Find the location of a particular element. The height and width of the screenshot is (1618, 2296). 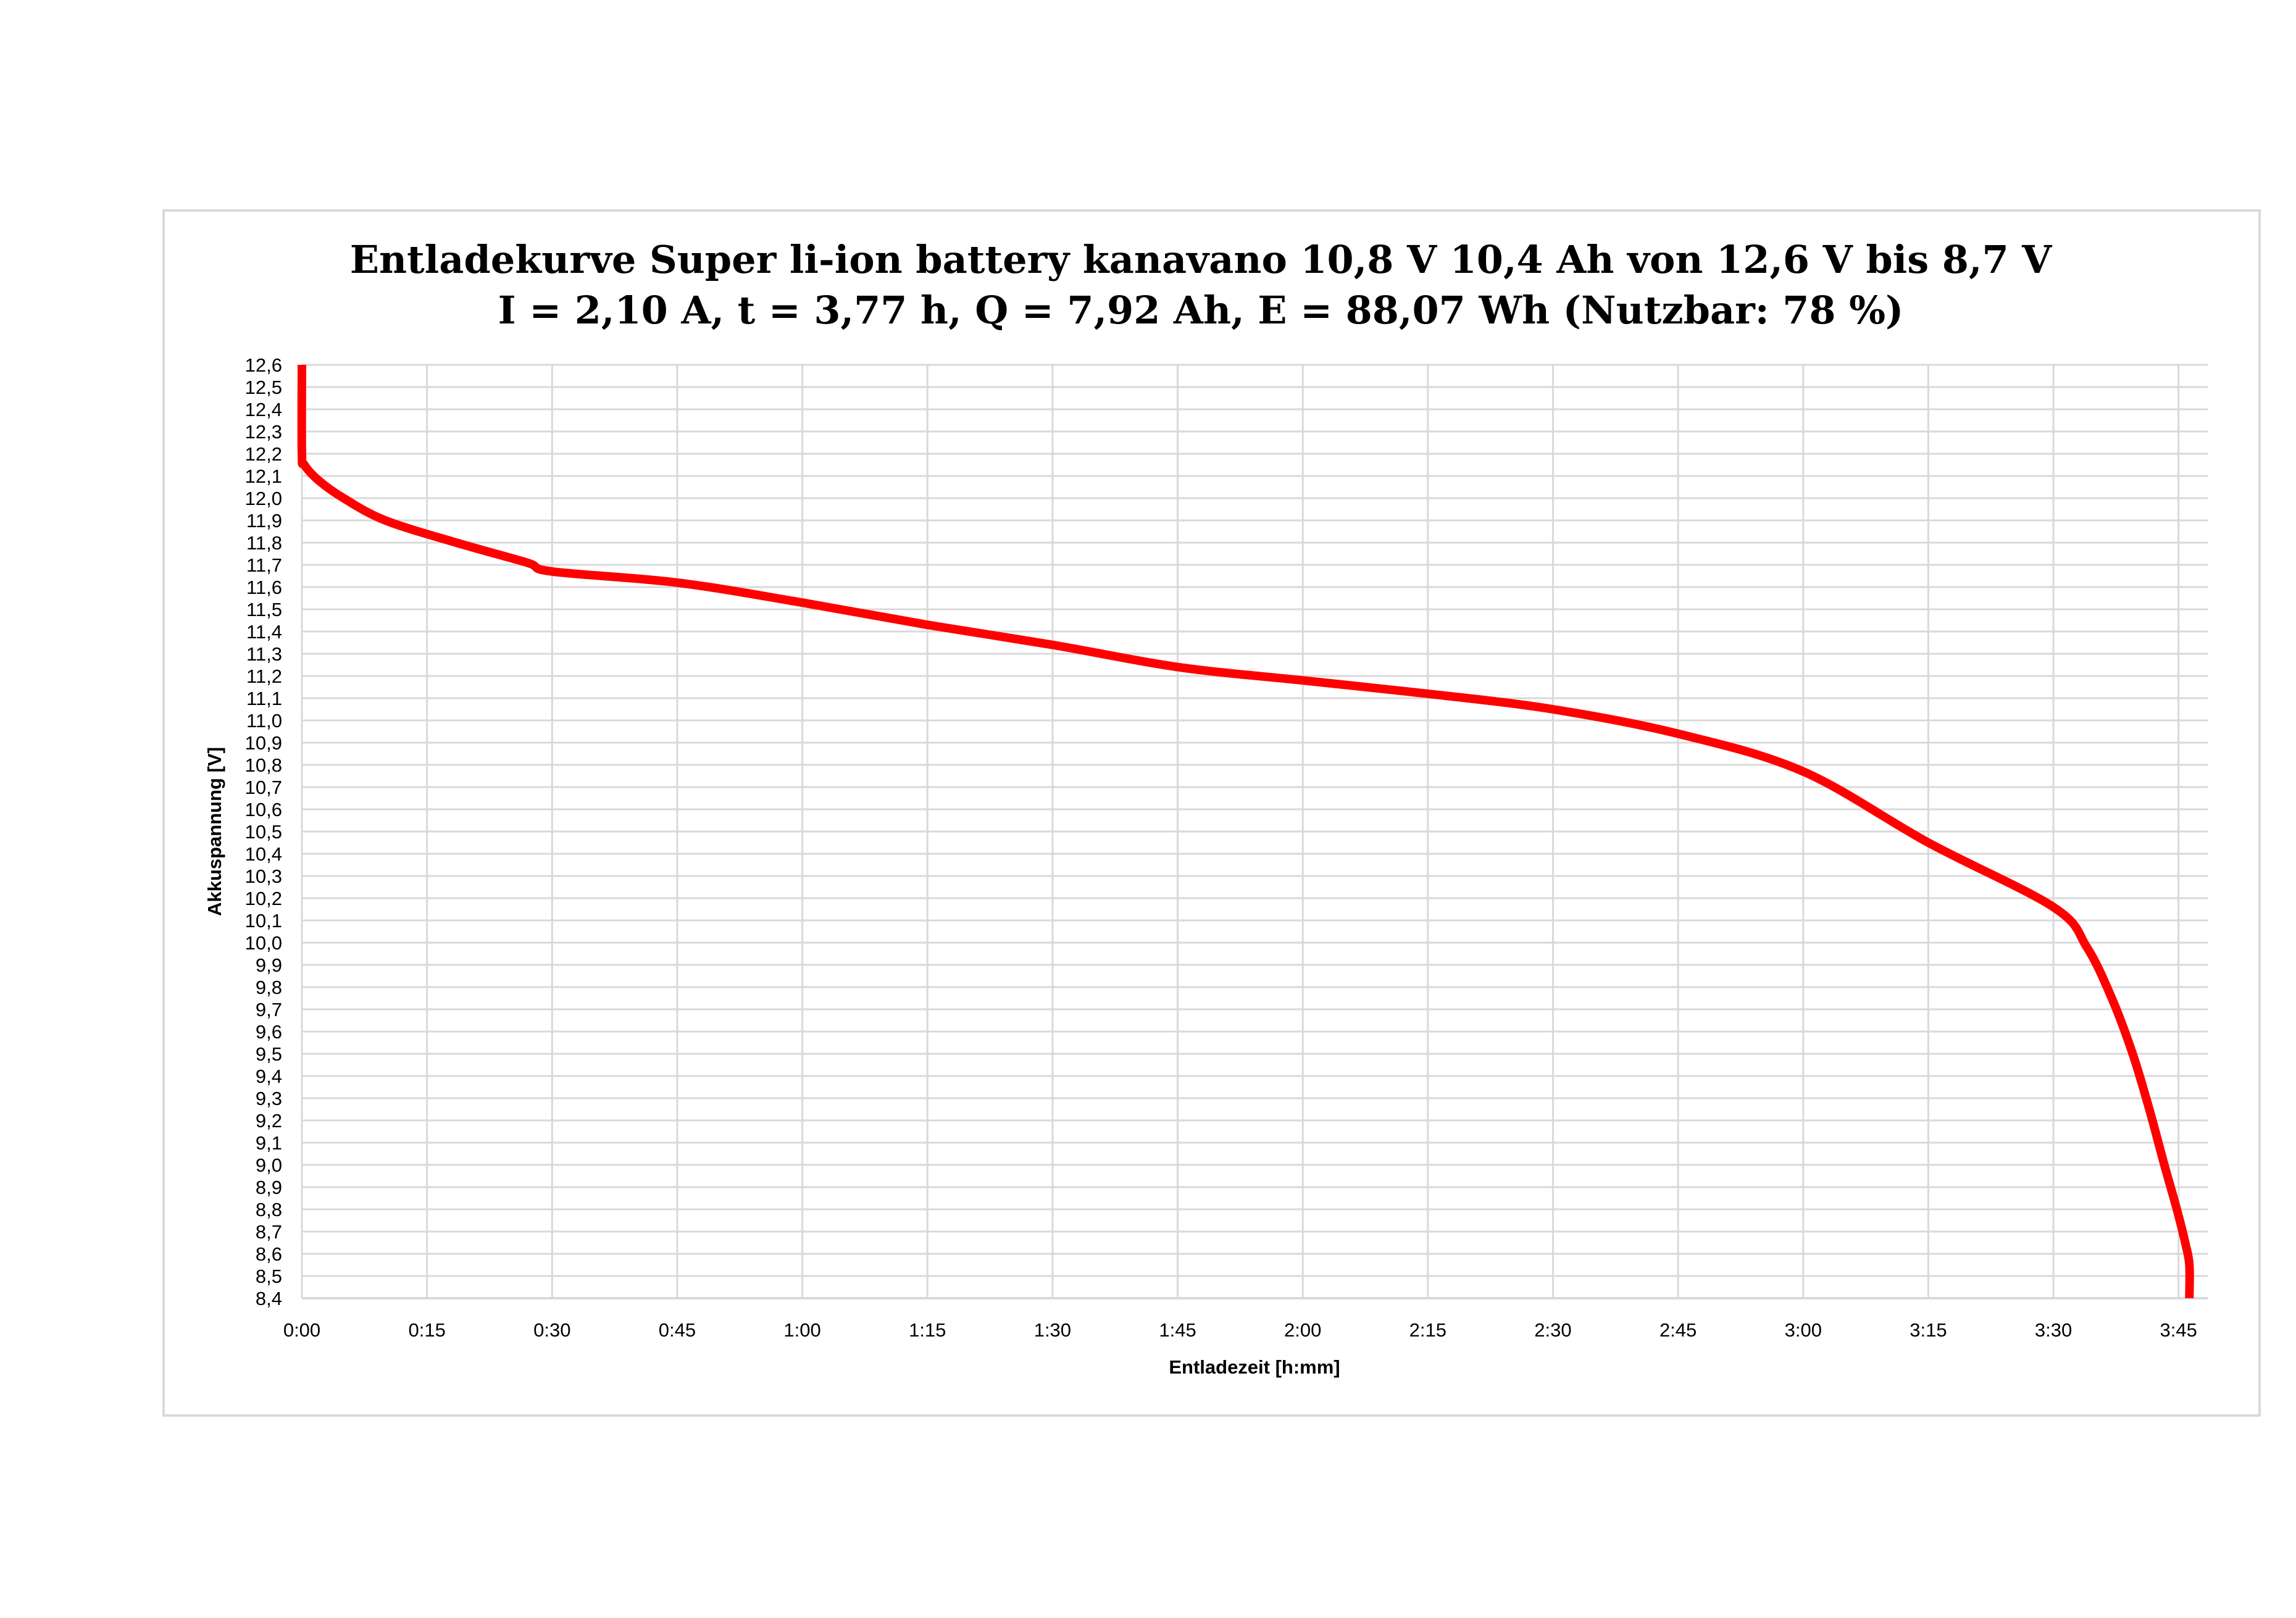

x-tick-label: 1:45 is located at coordinates (1177, 1330).